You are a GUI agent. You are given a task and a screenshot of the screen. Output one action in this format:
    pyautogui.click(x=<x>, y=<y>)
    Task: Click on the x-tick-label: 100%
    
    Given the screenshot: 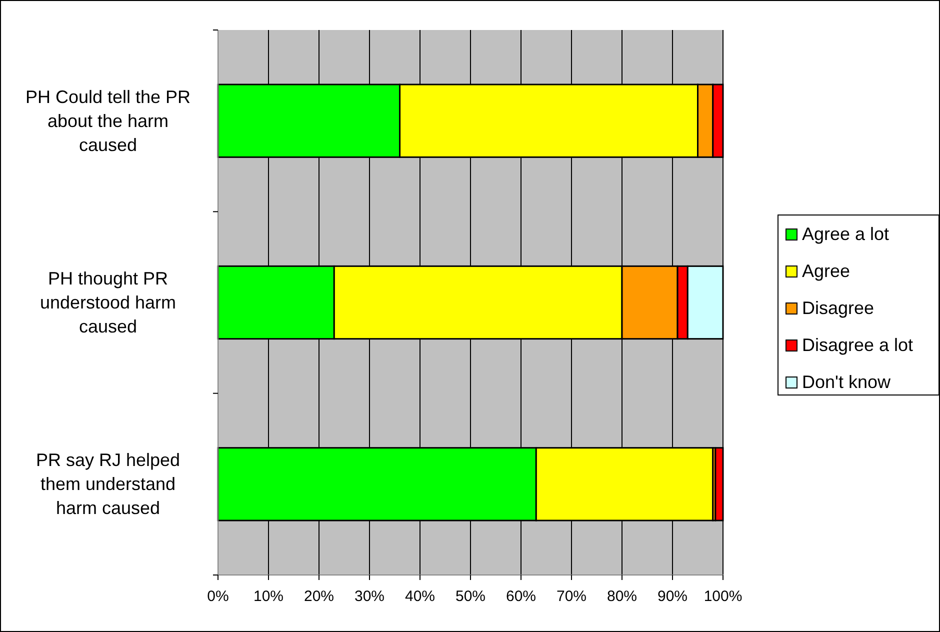 What is the action you would take?
    pyautogui.click(x=723, y=596)
    